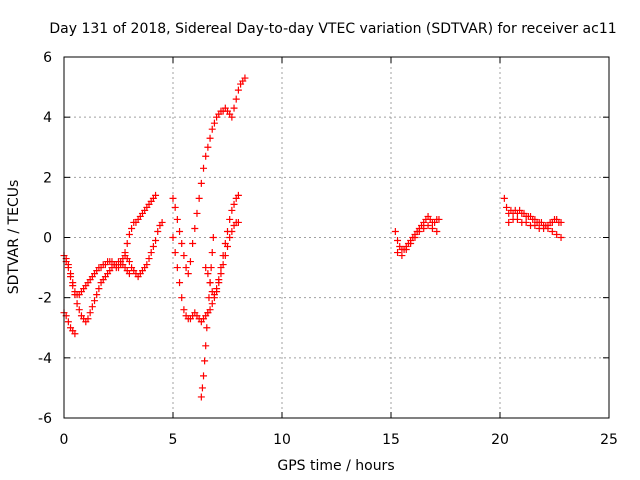 The width and height of the screenshot is (640, 480). Describe the element at coordinates (97, 290) in the screenshot. I see `series-arc-b` at that location.